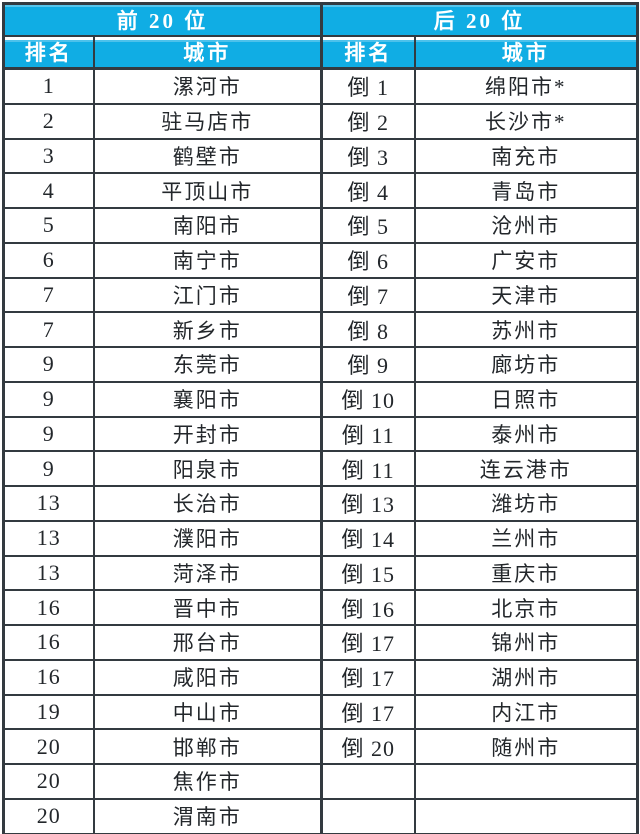 This screenshot has height=834, width=640. I want to click on city-cell-right: 北京市, so click(526, 607).